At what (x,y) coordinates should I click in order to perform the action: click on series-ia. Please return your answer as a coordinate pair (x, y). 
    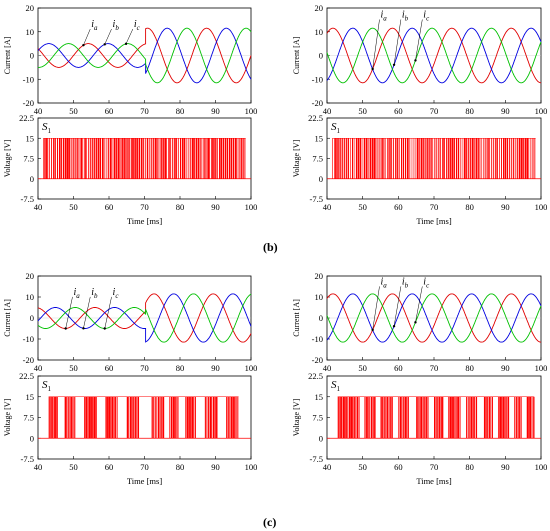
    Looking at the image, I should click on (144, 55).